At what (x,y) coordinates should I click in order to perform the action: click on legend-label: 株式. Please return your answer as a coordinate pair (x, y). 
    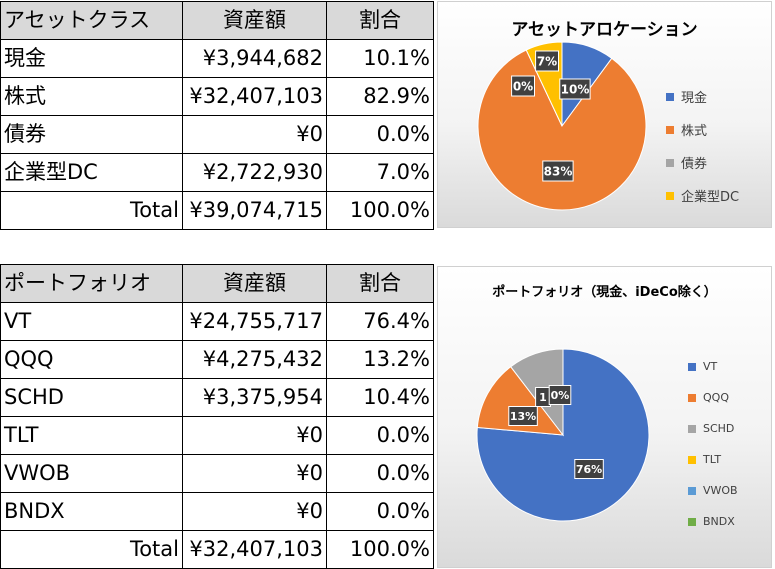
    Looking at the image, I should click on (694, 131).